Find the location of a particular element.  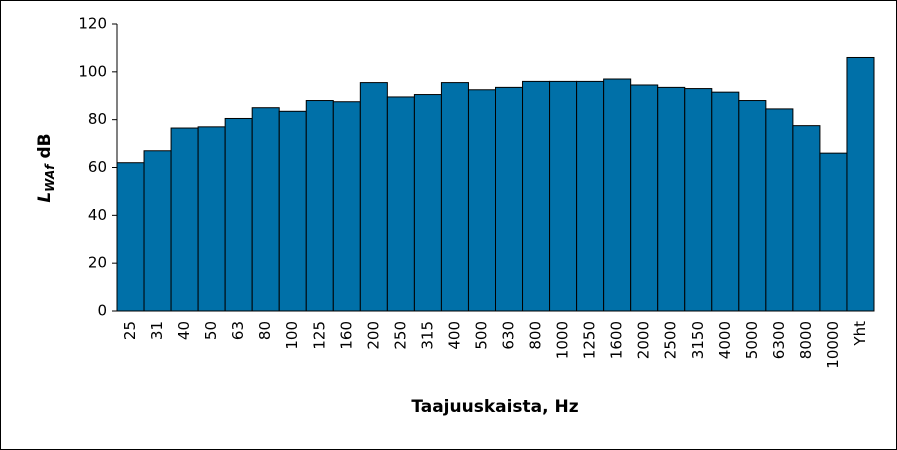

x-tick-label: 630 is located at coordinates (509, 335).